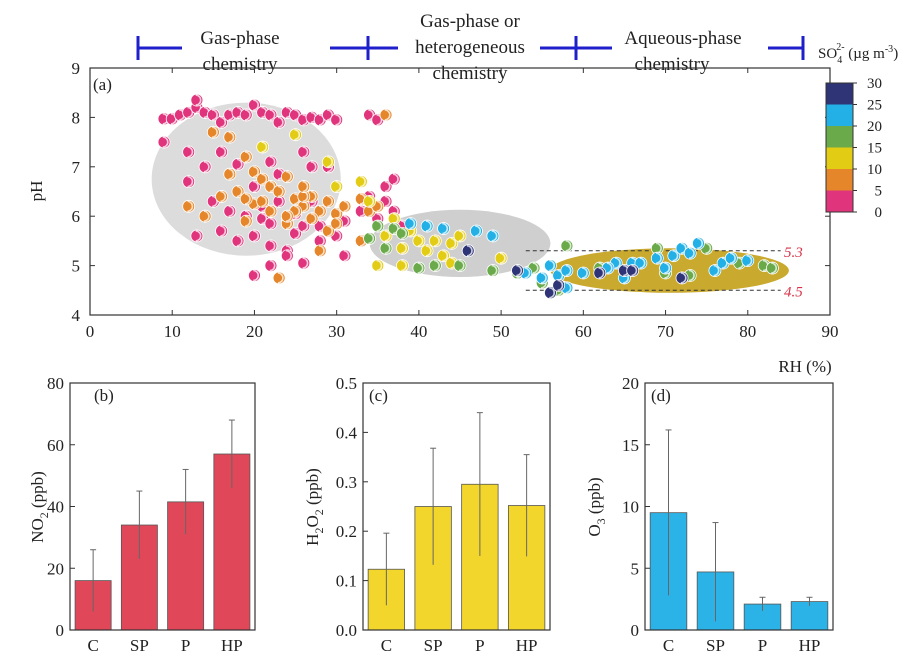 The image size is (921, 652). I want to click on y-tick-label-a: 4, so click(76, 315).